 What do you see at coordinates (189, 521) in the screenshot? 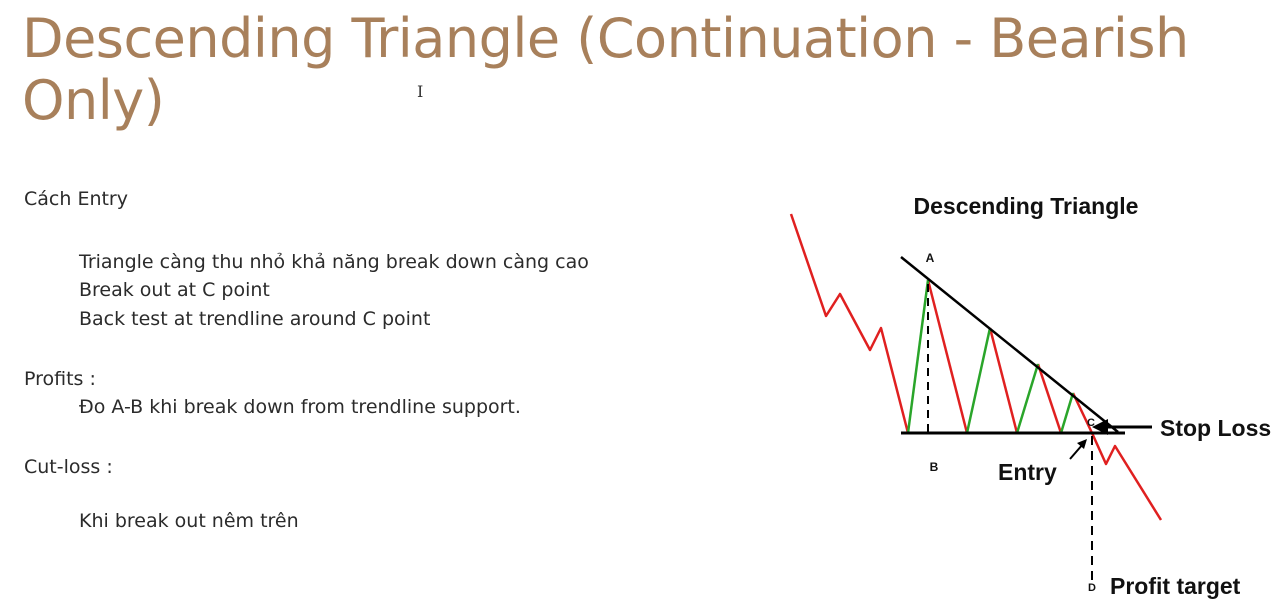
I see `cutloss-item: Khi break out nêm trên` at bounding box center [189, 521].